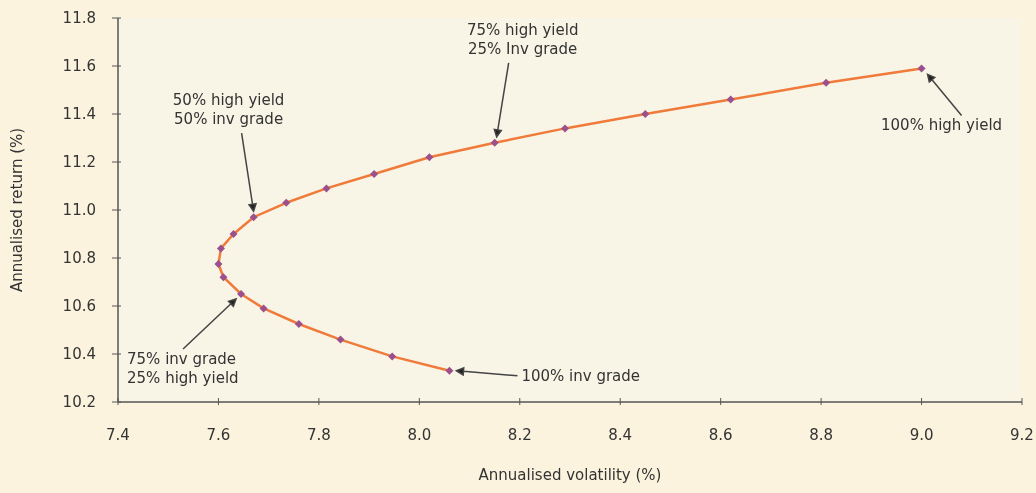  I want to click on x-tick-label: 8.8, so click(821, 435).